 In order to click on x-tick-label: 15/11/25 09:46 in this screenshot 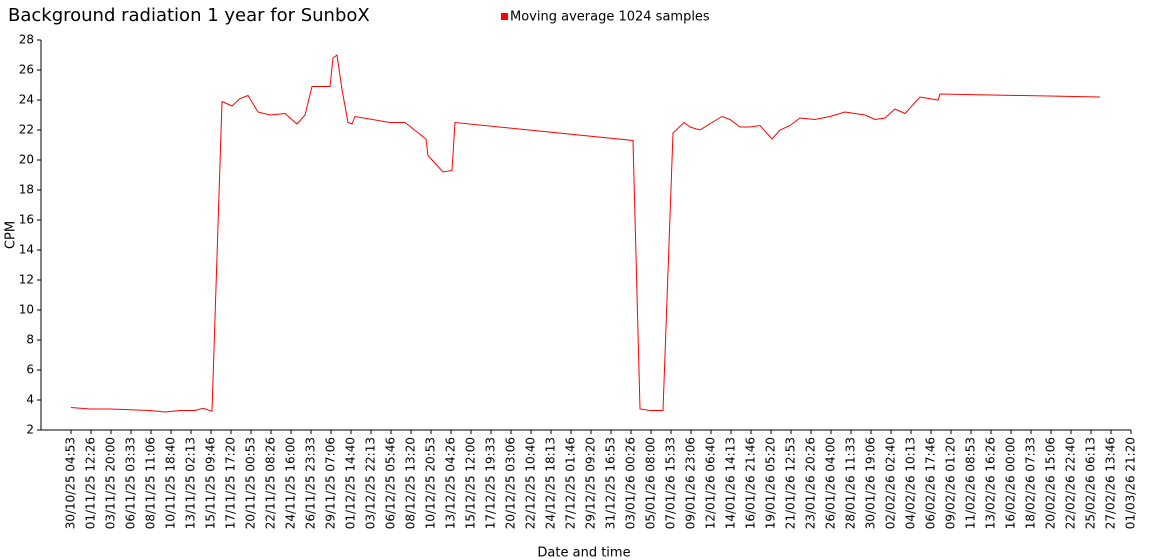, I will do `click(210, 483)`.